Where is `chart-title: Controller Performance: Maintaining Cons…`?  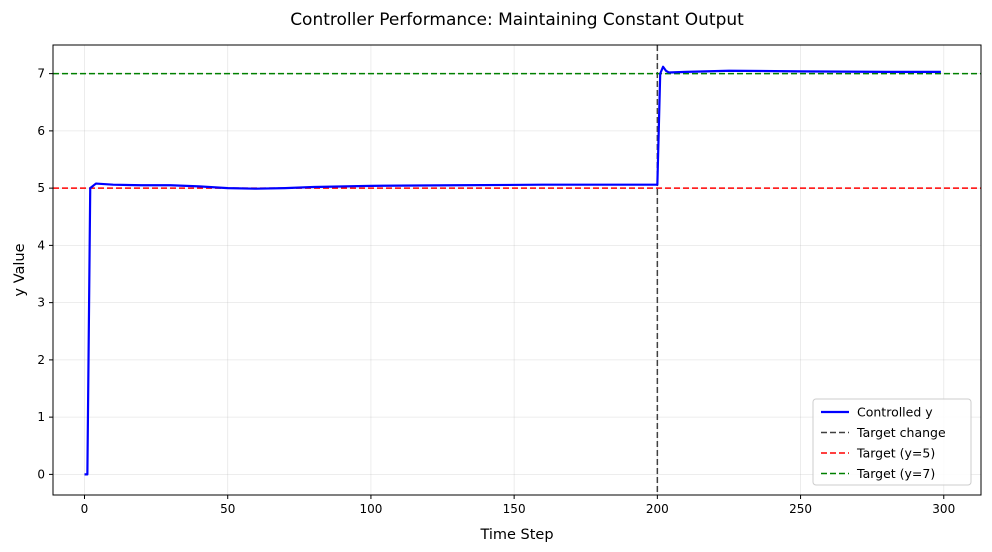
chart-title: Controller Performance: Maintaining Cons… is located at coordinates (517, 20).